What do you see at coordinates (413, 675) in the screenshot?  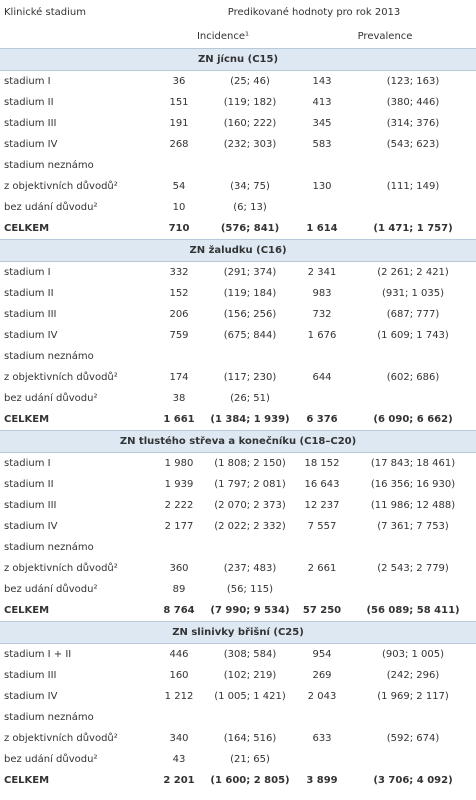 I see `prevalence-ci: (242; 296)` at bounding box center [413, 675].